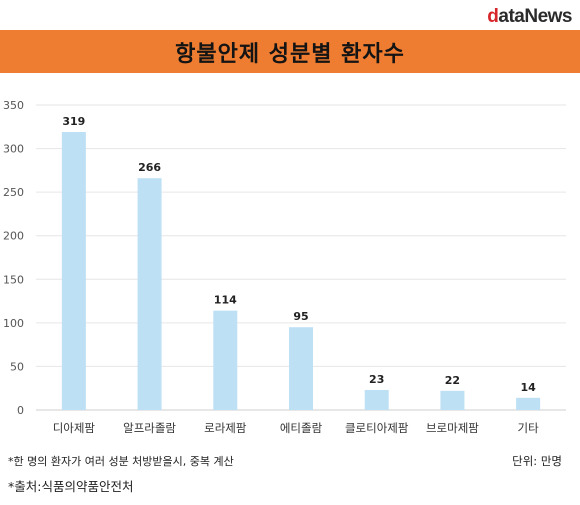 The height and width of the screenshot is (505, 580). Describe the element at coordinates (535, 16) in the screenshot. I see `logo-text: ataNews` at that location.